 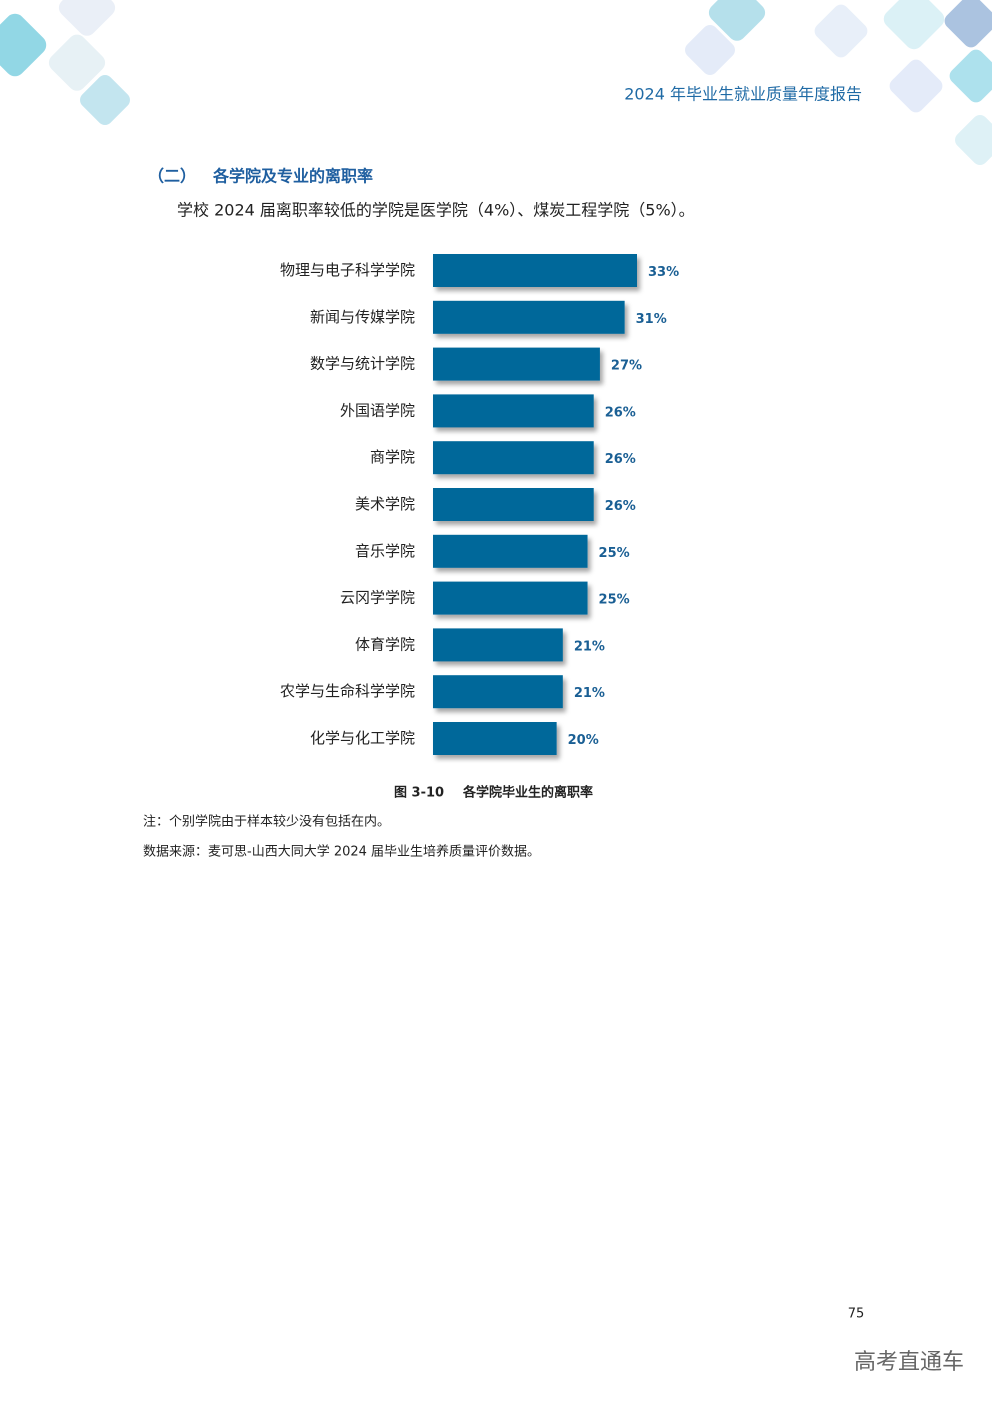 I want to click on category-label: 体育学院, so click(x=385, y=644).